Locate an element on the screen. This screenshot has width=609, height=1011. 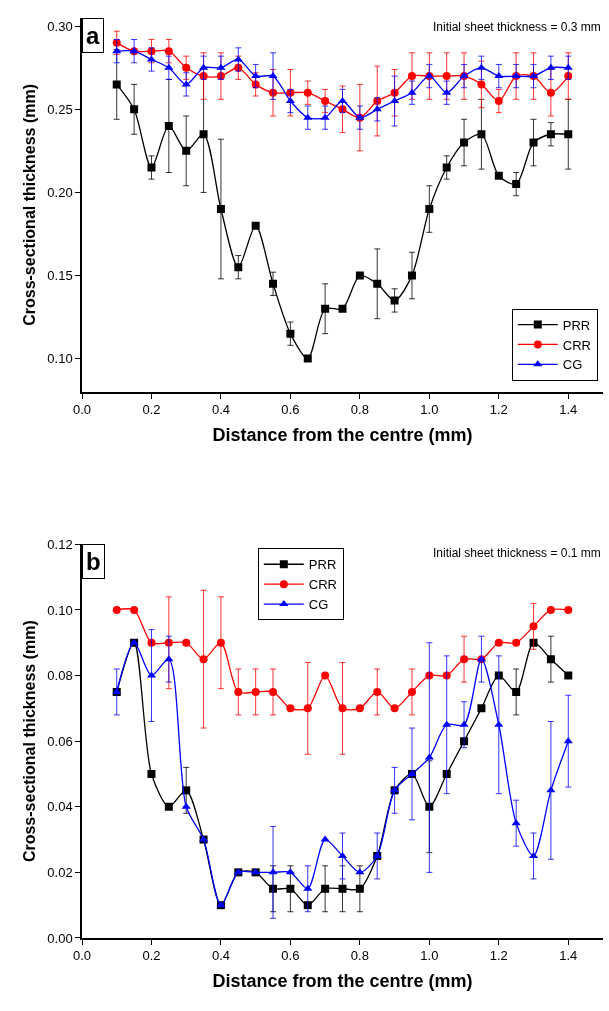
y-tick-label: 0.08 is located at coordinates (60, 676).